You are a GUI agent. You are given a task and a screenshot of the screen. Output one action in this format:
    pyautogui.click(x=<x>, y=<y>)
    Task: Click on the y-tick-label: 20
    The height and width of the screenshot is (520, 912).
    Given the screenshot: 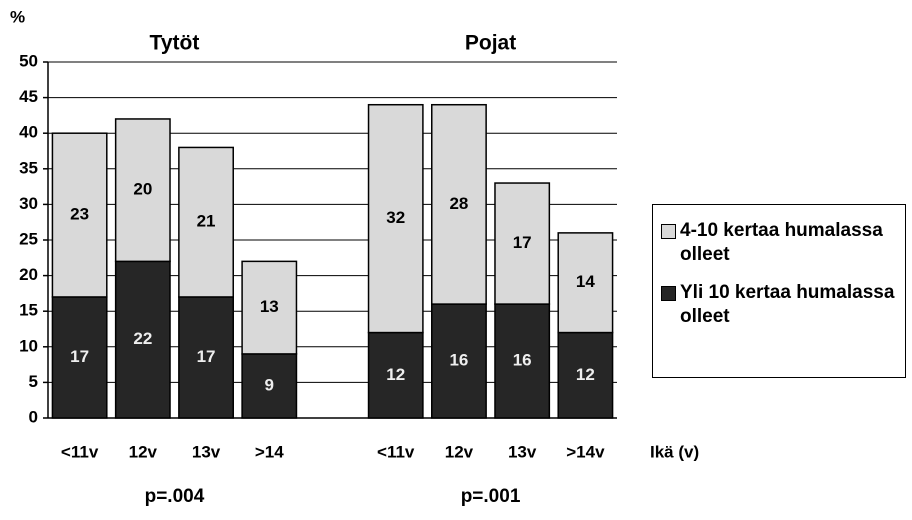 What is the action you would take?
    pyautogui.click(x=28, y=274)
    